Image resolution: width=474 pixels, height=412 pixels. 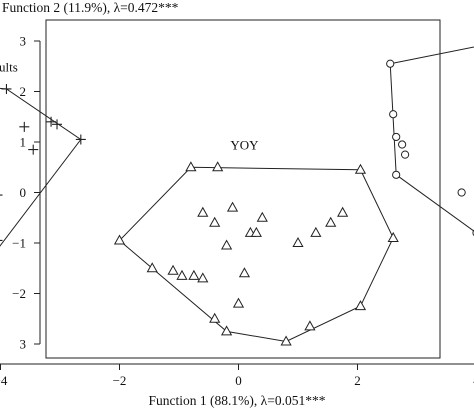 I want to click on group-label-adults: Adults, so click(x=9, y=66).